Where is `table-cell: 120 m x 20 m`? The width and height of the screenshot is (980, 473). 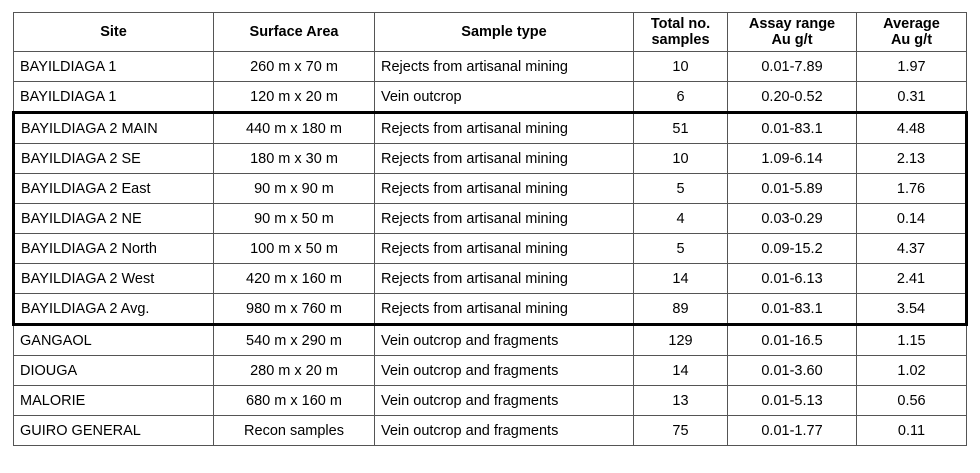
table-cell: 120 m x 20 m is located at coordinates (294, 97).